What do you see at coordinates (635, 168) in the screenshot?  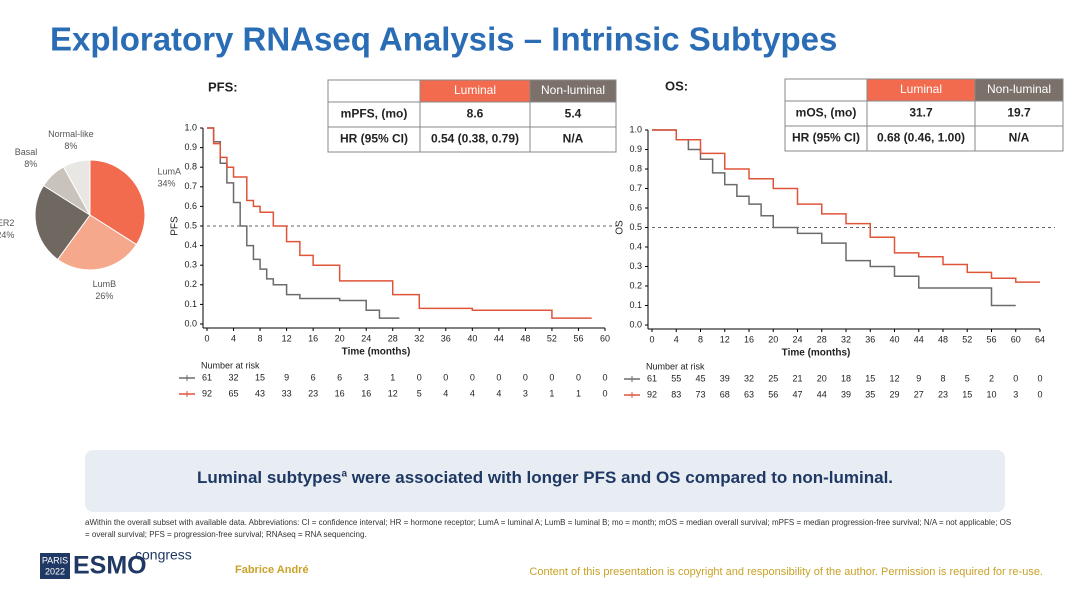 I see `y-tick-label: 0.8` at bounding box center [635, 168].